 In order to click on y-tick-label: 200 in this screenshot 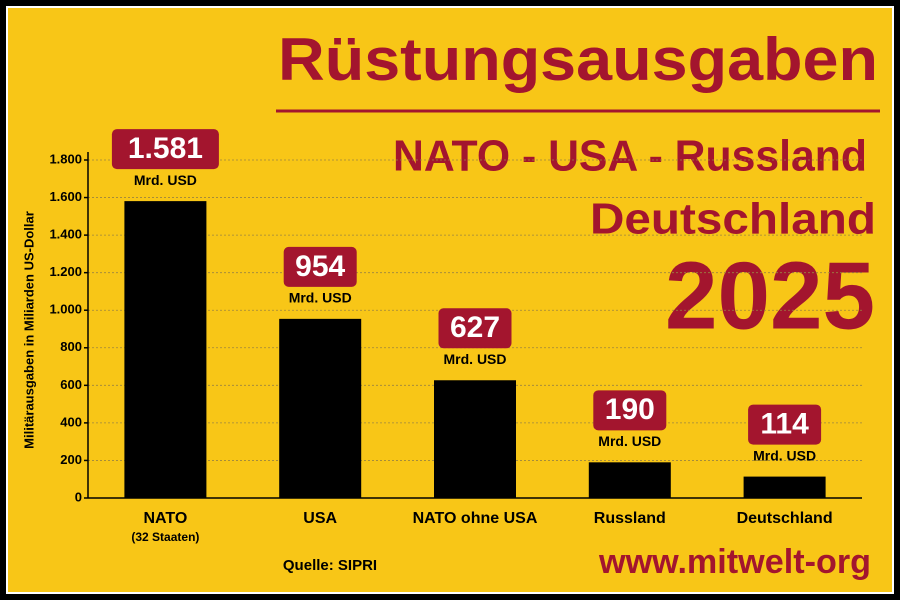, I will do `click(71, 459)`.